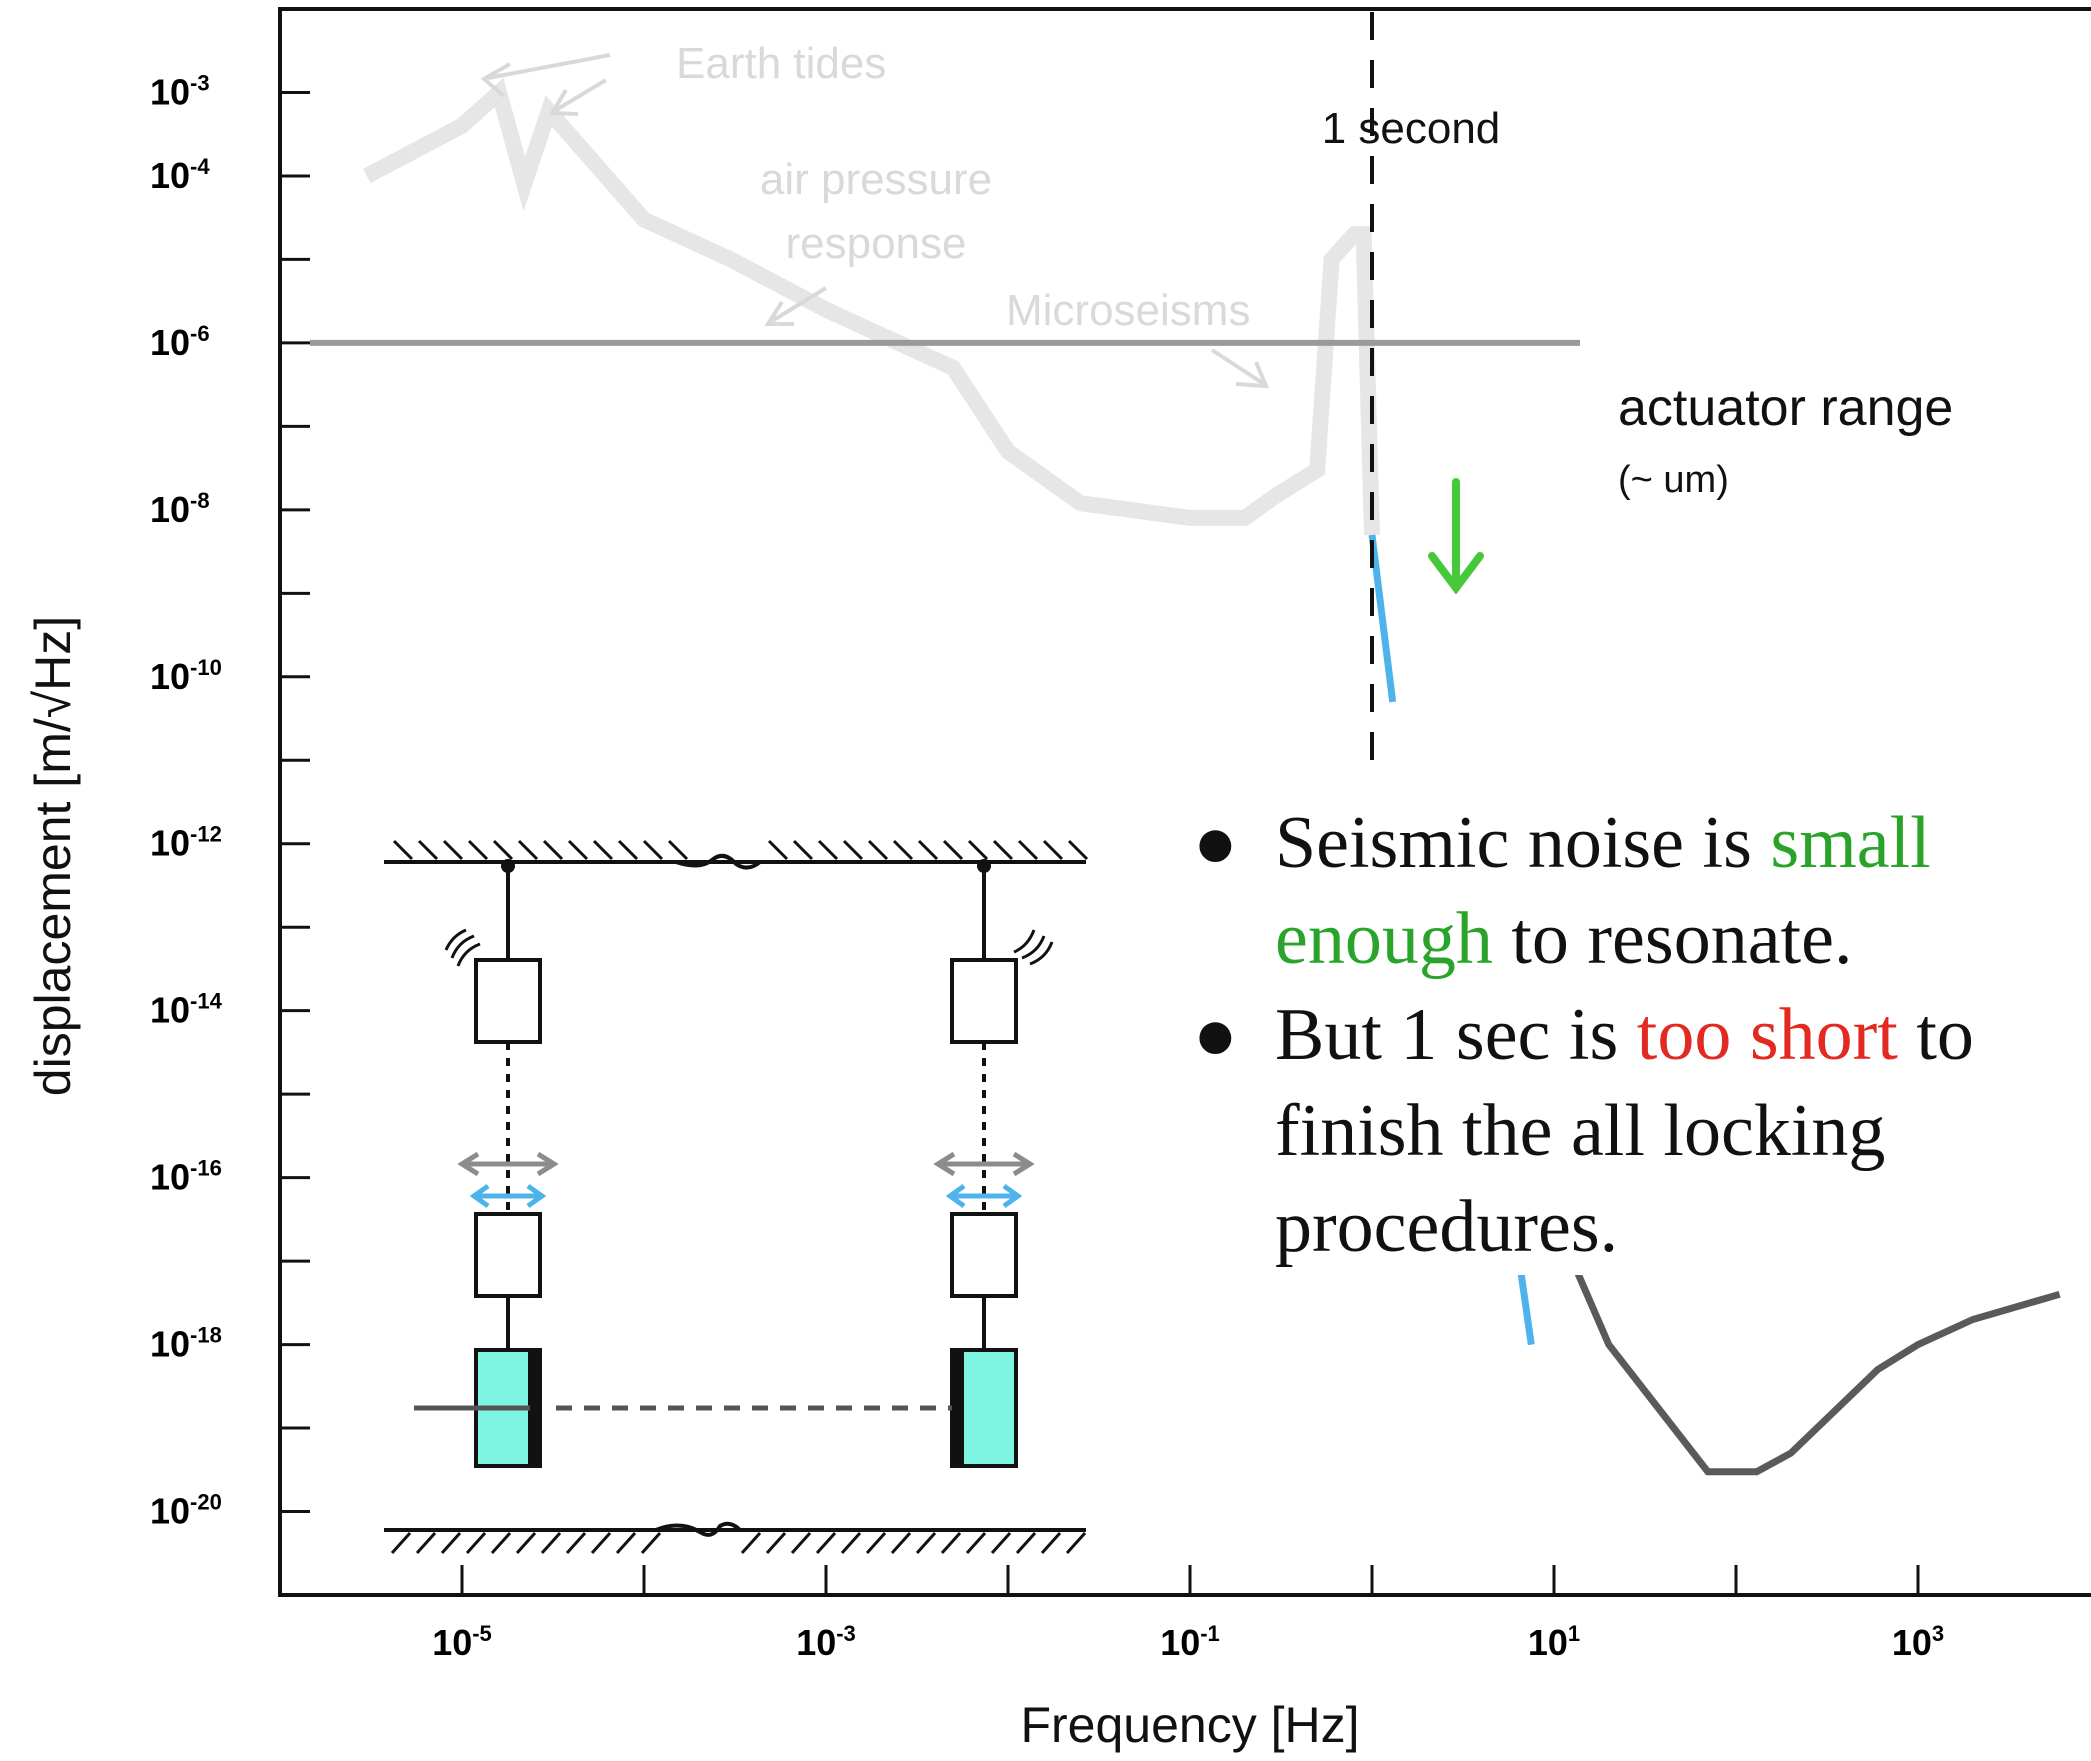 The width and height of the screenshot is (2091, 1761). What do you see at coordinates (738, 1538) in the screenshot?
I see `floor-hatching` at bounding box center [738, 1538].